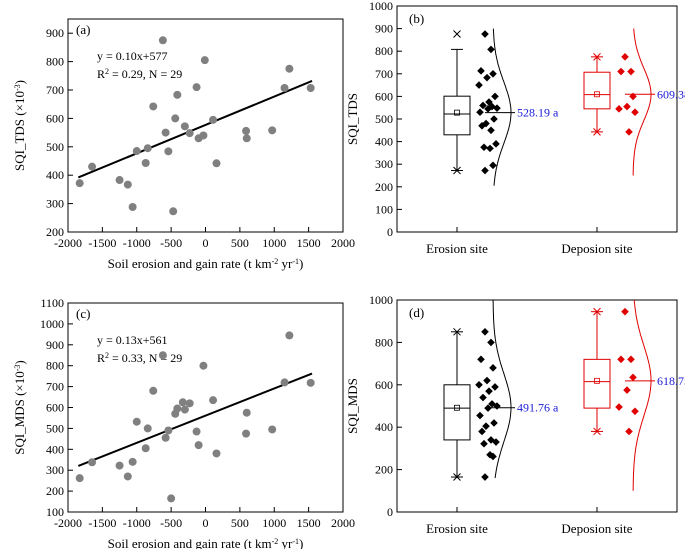  Describe the element at coordinates (83, 313) in the screenshot. I see `panel-label: (c)` at that location.